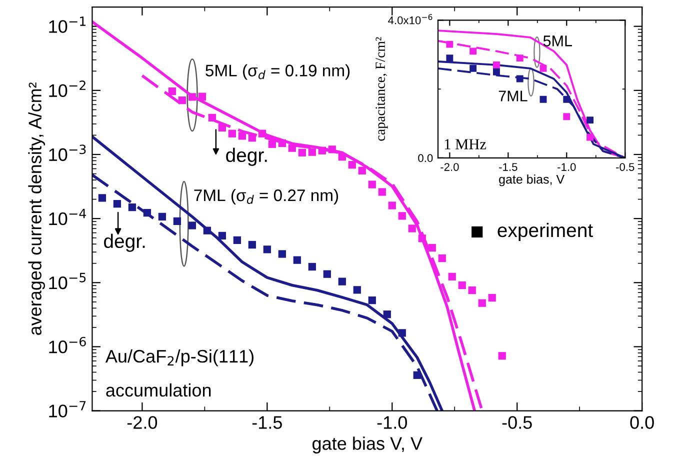 The image size is (678, 470). Describe the element at coordinates (367, 445) in the screenshot. I see `x-axis-title: gate bias V, V` at that location.